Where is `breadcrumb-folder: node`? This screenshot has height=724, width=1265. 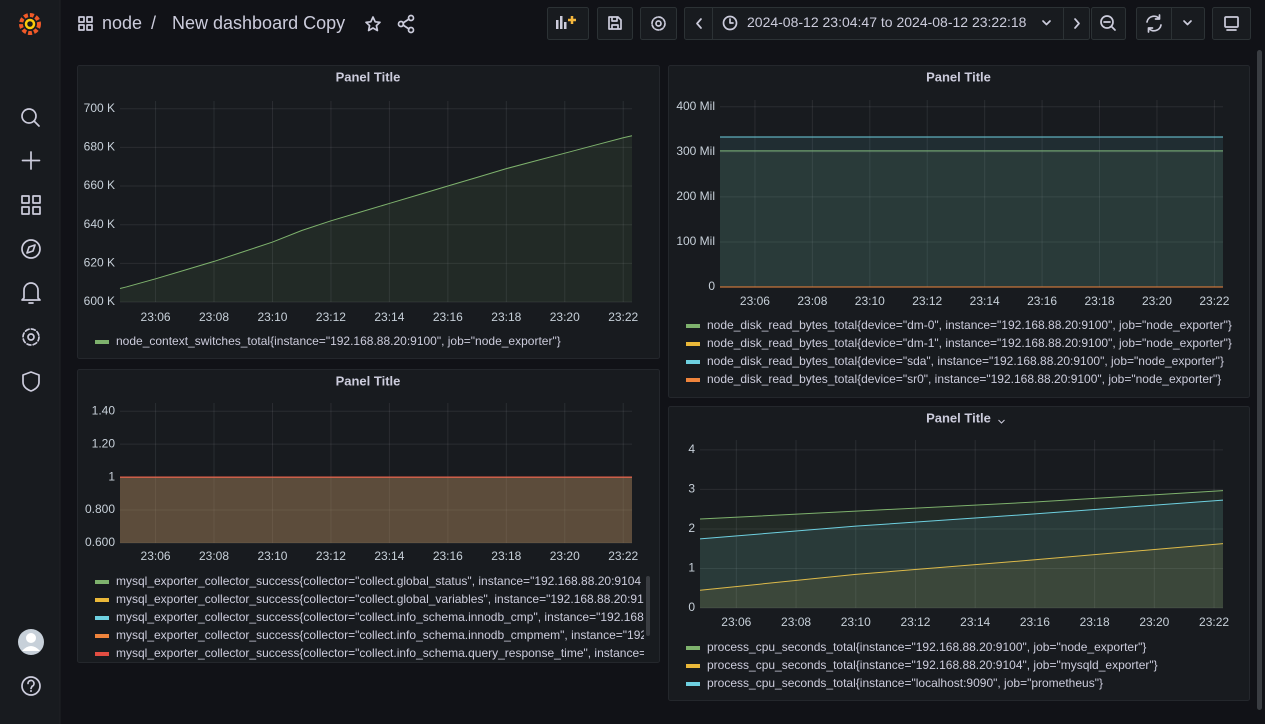 breadcrumb-folder: node is located at coordinates (122, 23).